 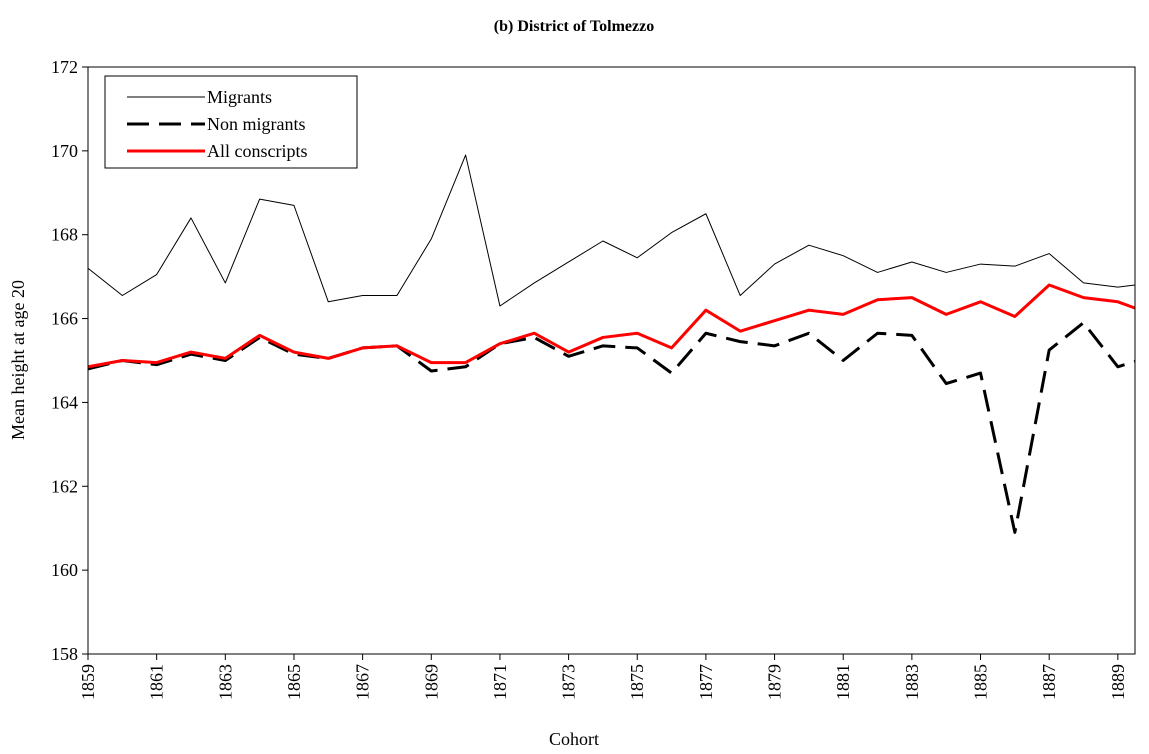 I want to click on y-tick-label: 170, so click(x=64, y=151).